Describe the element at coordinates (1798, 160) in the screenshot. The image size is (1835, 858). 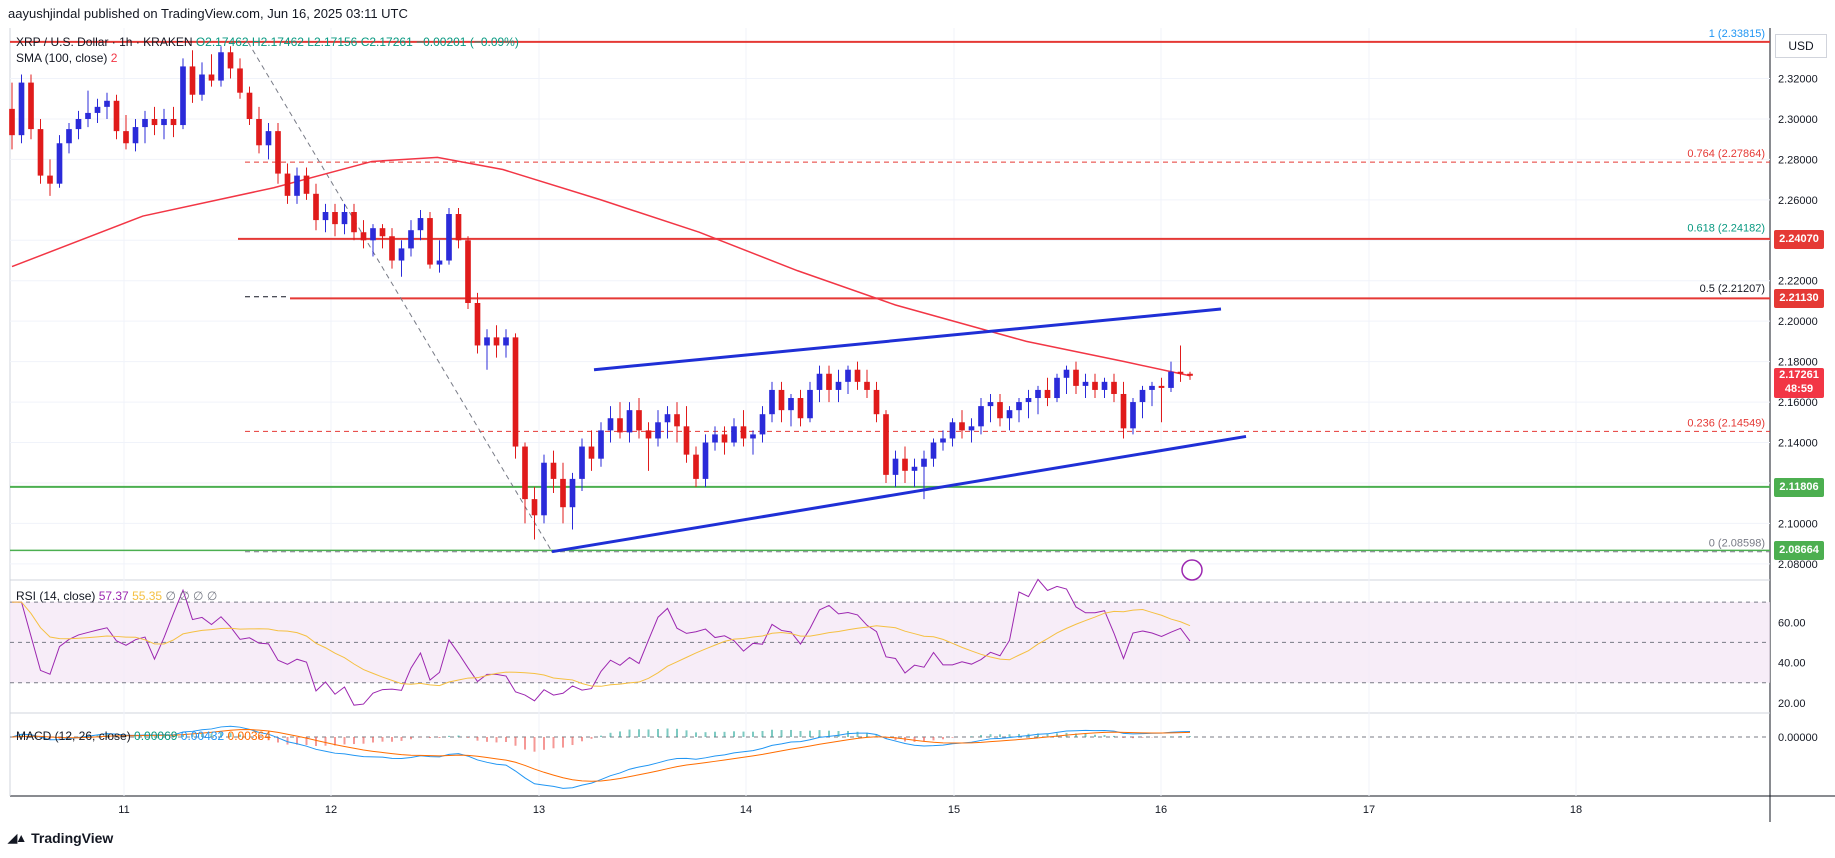
I see `y-tick-label: 2.28000` at that location.